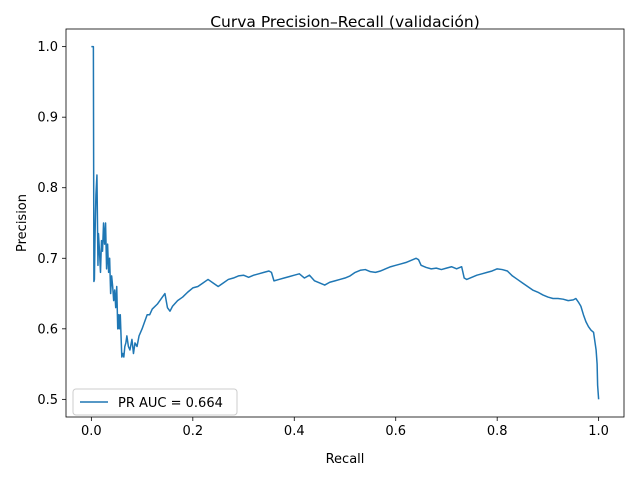 The image size is (640, 480). What do you see at coordinates (497, 431) in the screenshot?
I see `x-tick-label: 0.8` at bounding box center [497, 431].